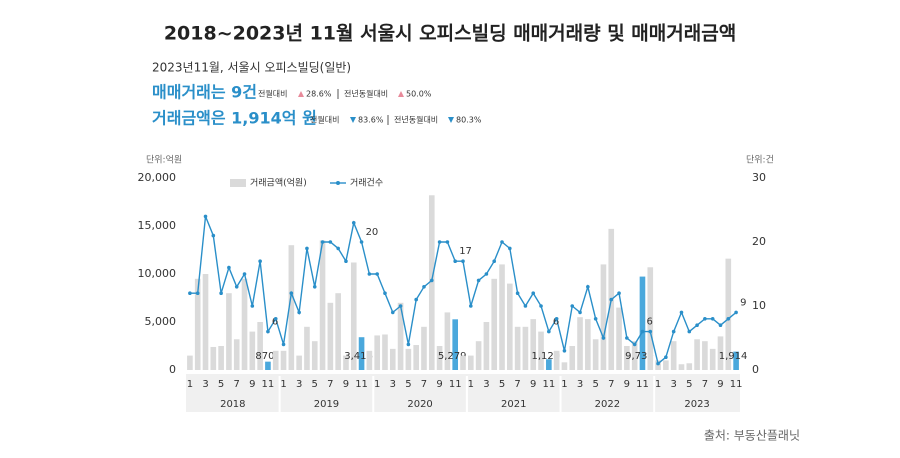  I want to click on stat-label: 전월대비, so click(324, 120).